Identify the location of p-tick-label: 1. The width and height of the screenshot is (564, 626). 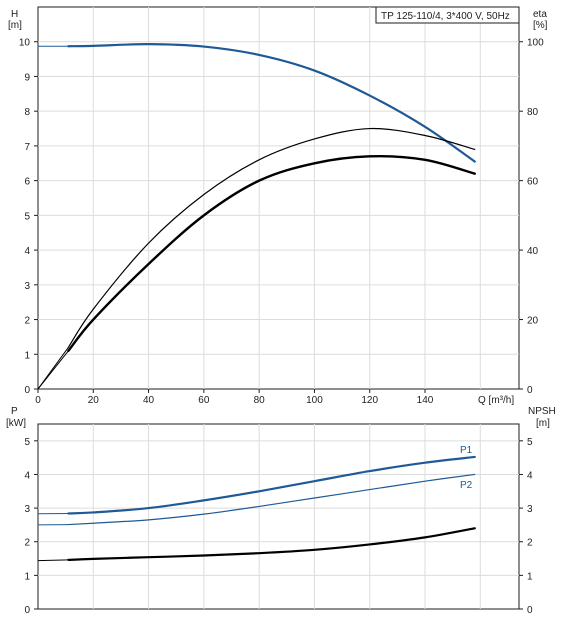
(27, 576).